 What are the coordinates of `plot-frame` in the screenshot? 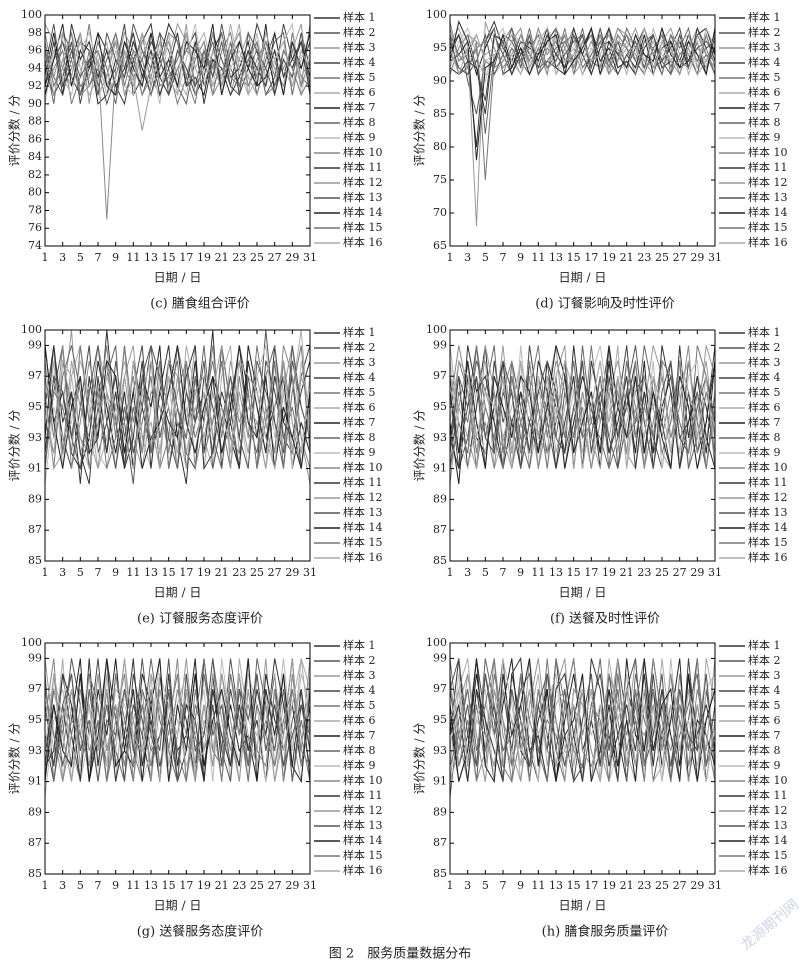 It's located at (177, 758).